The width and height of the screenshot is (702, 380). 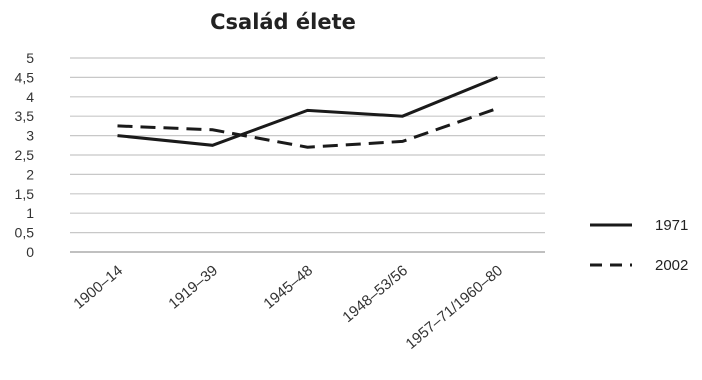 What do you see at coordinates (30, 58) in the screenshot?
I see `y-tick-label: 5` at bounding box center [30, 58].